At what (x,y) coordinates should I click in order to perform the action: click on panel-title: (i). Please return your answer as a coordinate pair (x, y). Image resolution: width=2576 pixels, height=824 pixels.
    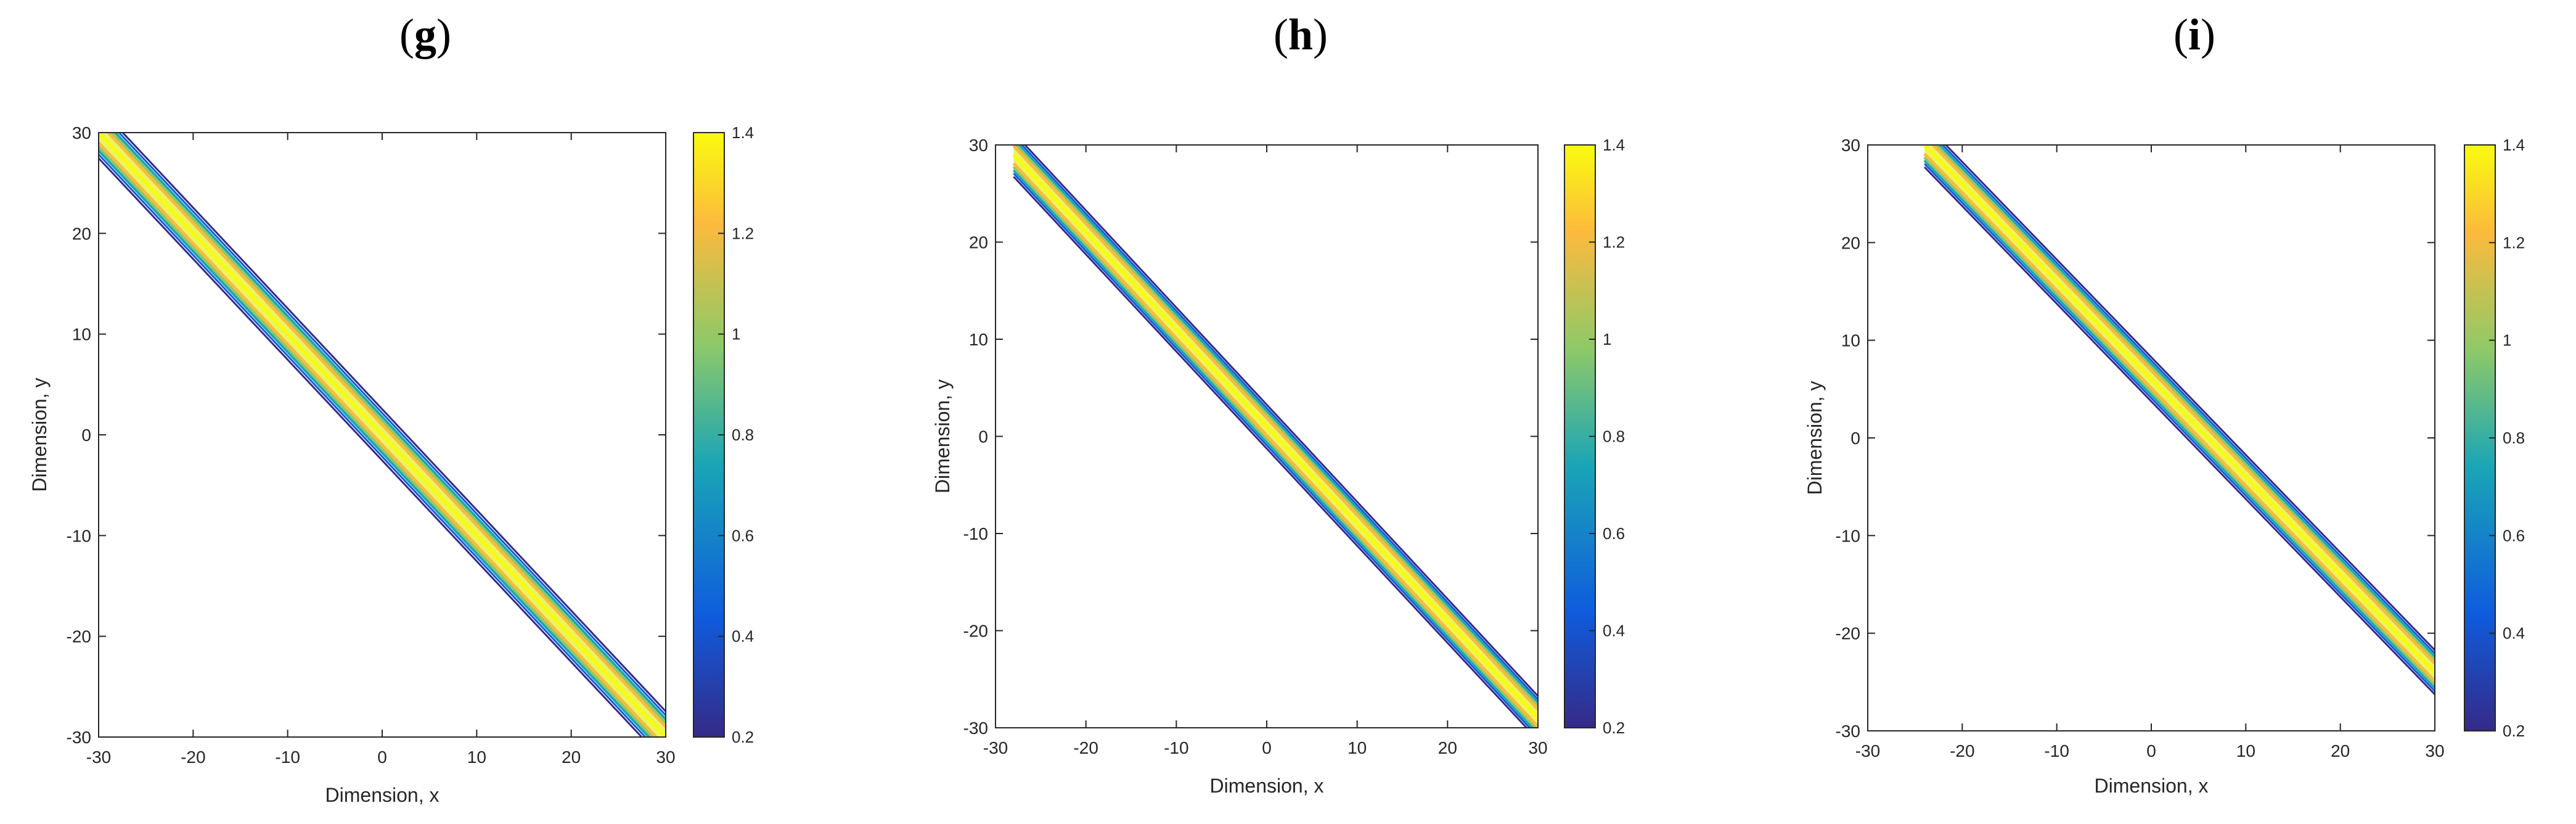
    Looking at the image, I should click on (2194, 34).